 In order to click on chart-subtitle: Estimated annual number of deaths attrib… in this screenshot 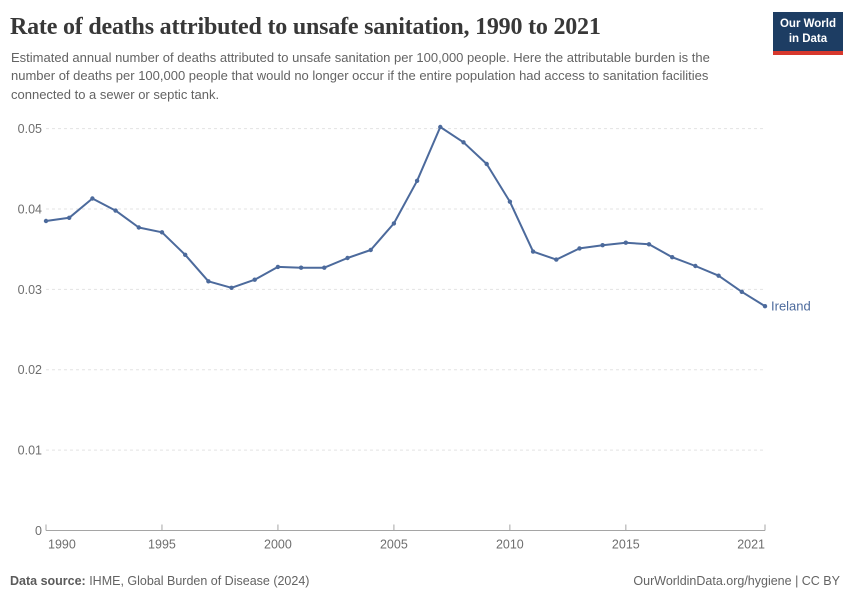, I will do `click(360, 76)`.